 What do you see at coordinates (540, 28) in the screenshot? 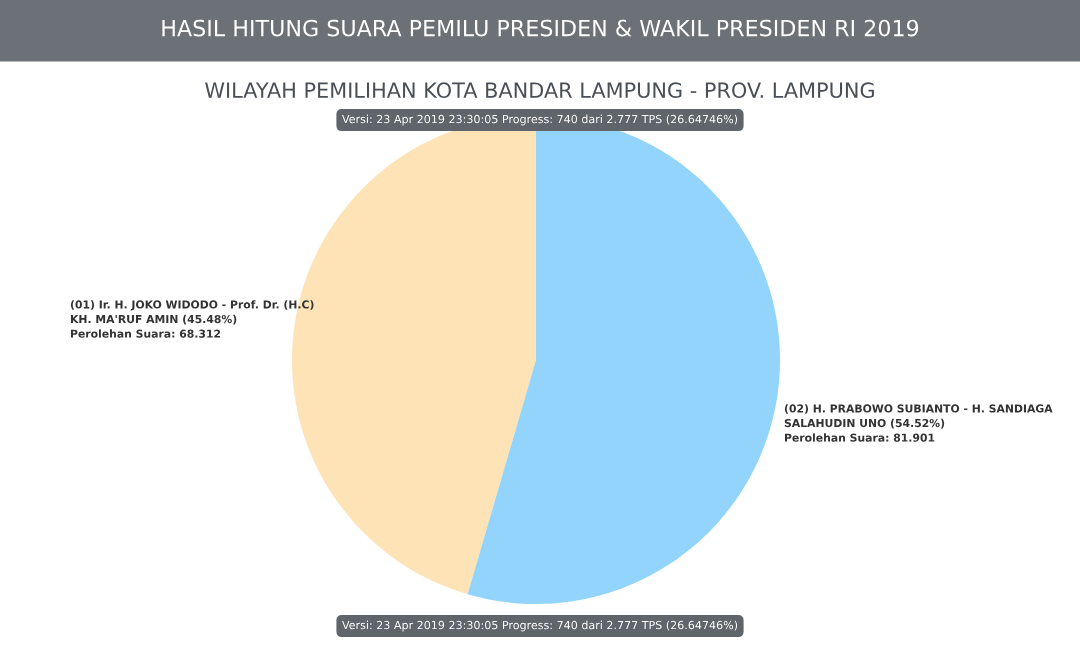
I see `chart-title: HASIL HITUNG SUARA PEMILU PRESIDEN & WAKIL PRESIDEN RI 2019` at bounding box center [540, 28].